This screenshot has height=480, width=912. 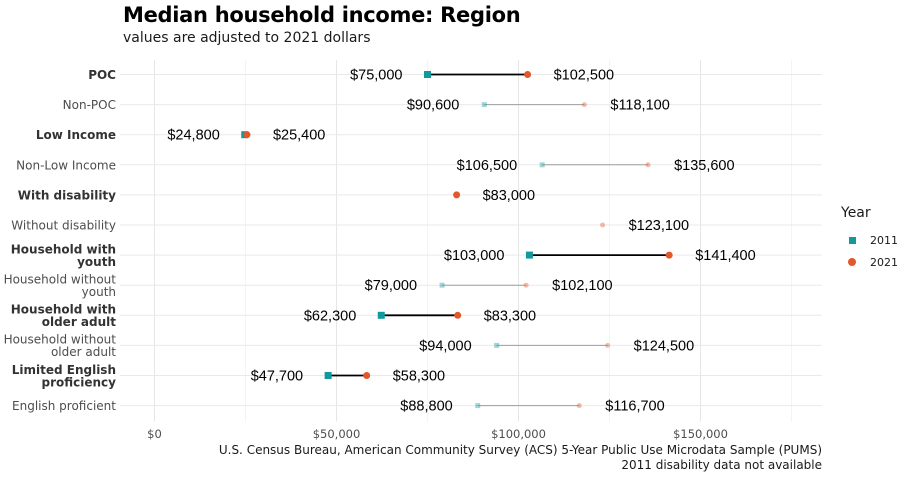 I want to click on value-label-2011: $47,700, so click(x=277, y=377).